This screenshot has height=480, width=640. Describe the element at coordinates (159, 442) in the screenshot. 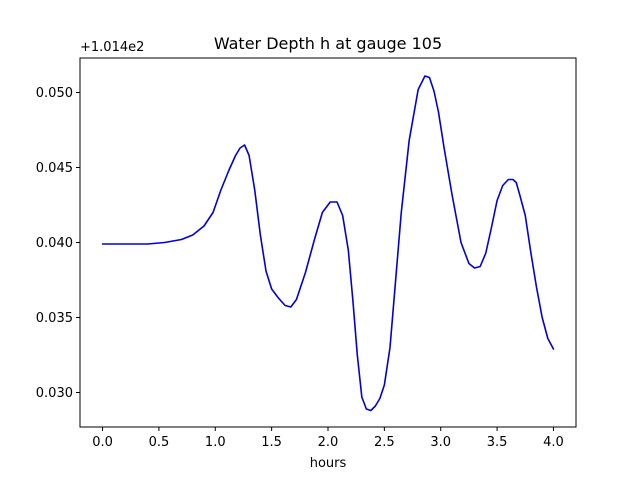

I see `x-tick-label: 0.5` at that location.